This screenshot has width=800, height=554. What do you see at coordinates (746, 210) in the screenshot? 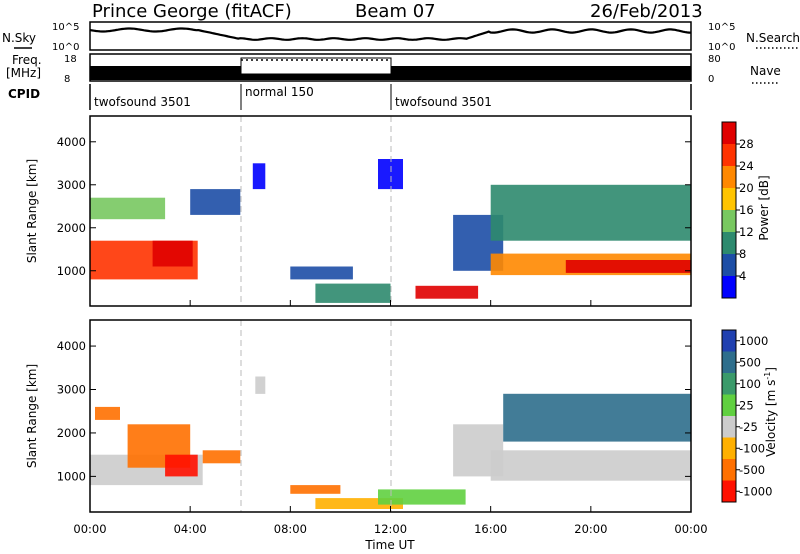
I see `colorbar-tick-label: 16` at bounding box center [746, 210].